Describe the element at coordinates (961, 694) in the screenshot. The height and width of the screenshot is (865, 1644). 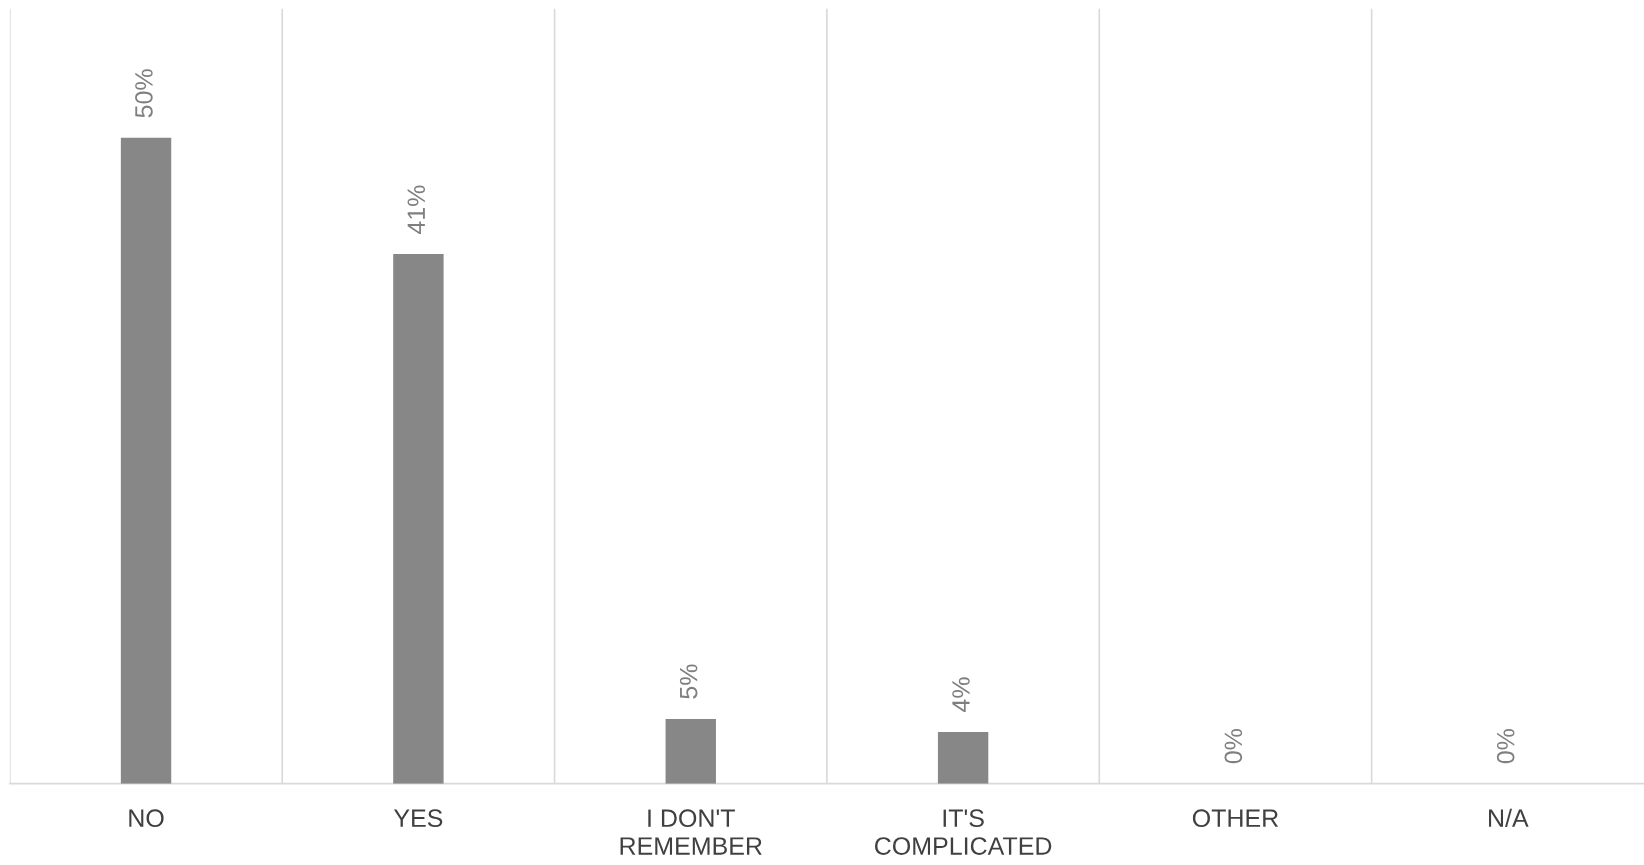
I see `data-label: 4%` at that location.